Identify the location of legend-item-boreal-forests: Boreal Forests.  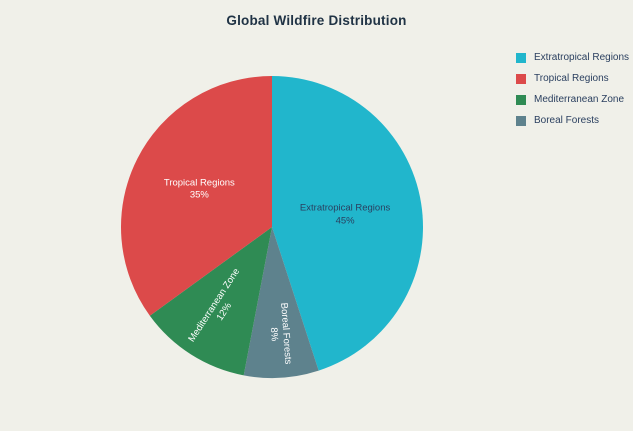
(572, 120).